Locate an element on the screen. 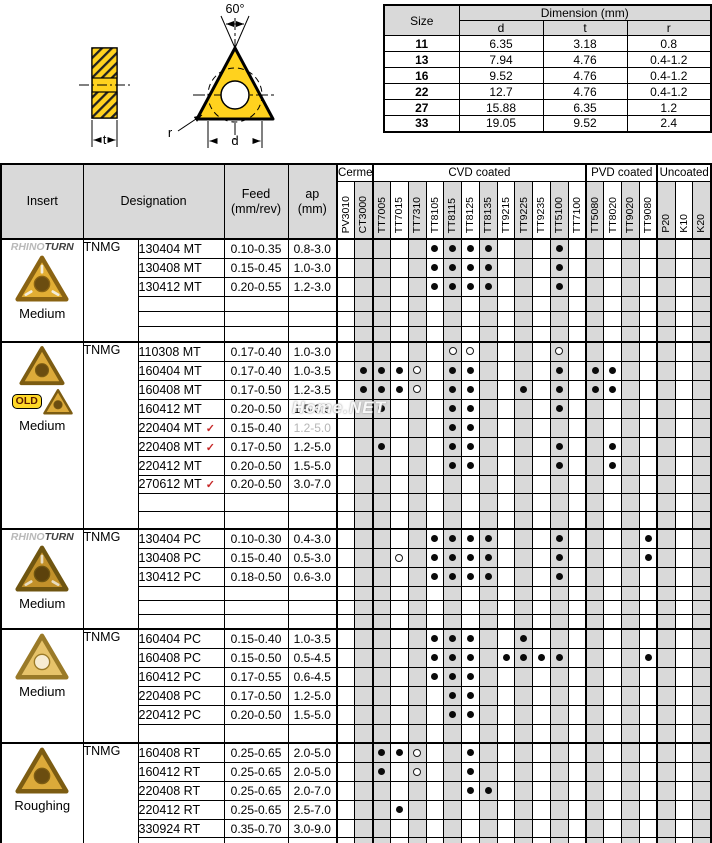  designation-text: 130408 MT is located at coordinates (170, 268).